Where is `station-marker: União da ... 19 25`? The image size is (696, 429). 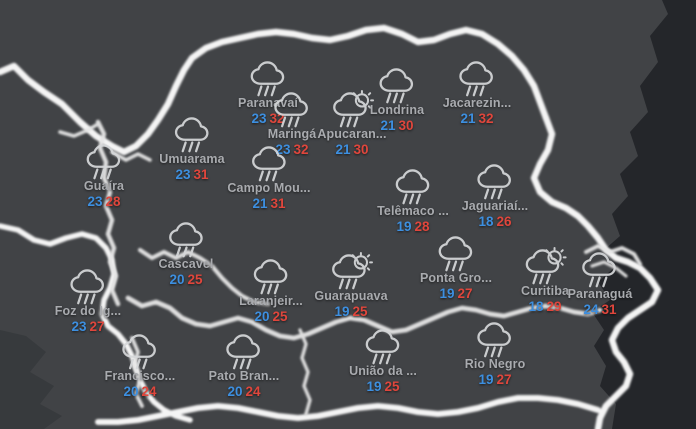 station-marker: União da ... 19 25 is located at coordinates (383, 359).